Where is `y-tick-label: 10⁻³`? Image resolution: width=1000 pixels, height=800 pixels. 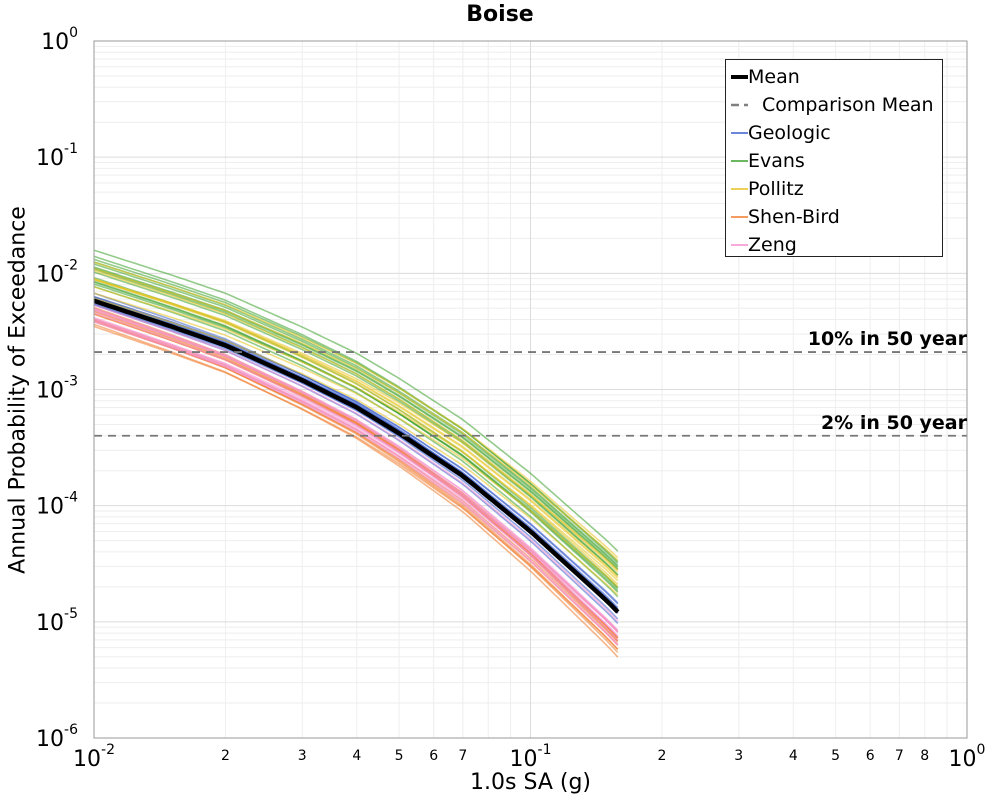
y-tick-label: 10⁻³ is located at coordinates (57, 389).